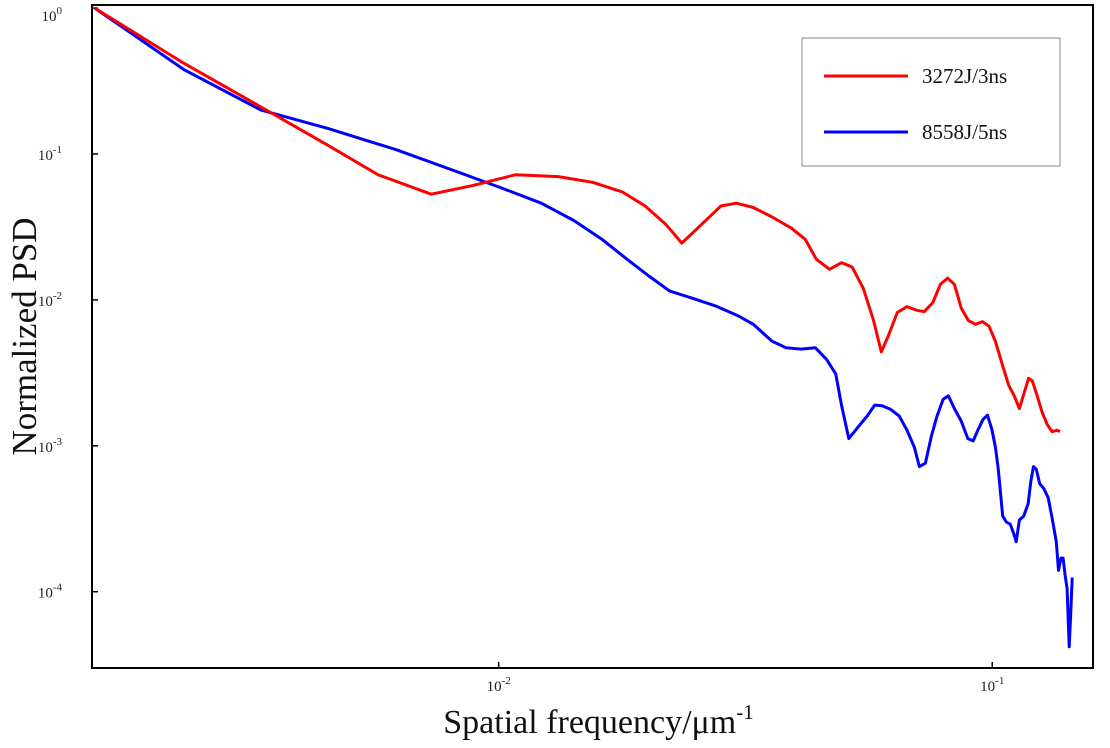 This screenshot has height=748, width=1110. I want to click on x-tick-label: 10⁻², so click(499, 685).